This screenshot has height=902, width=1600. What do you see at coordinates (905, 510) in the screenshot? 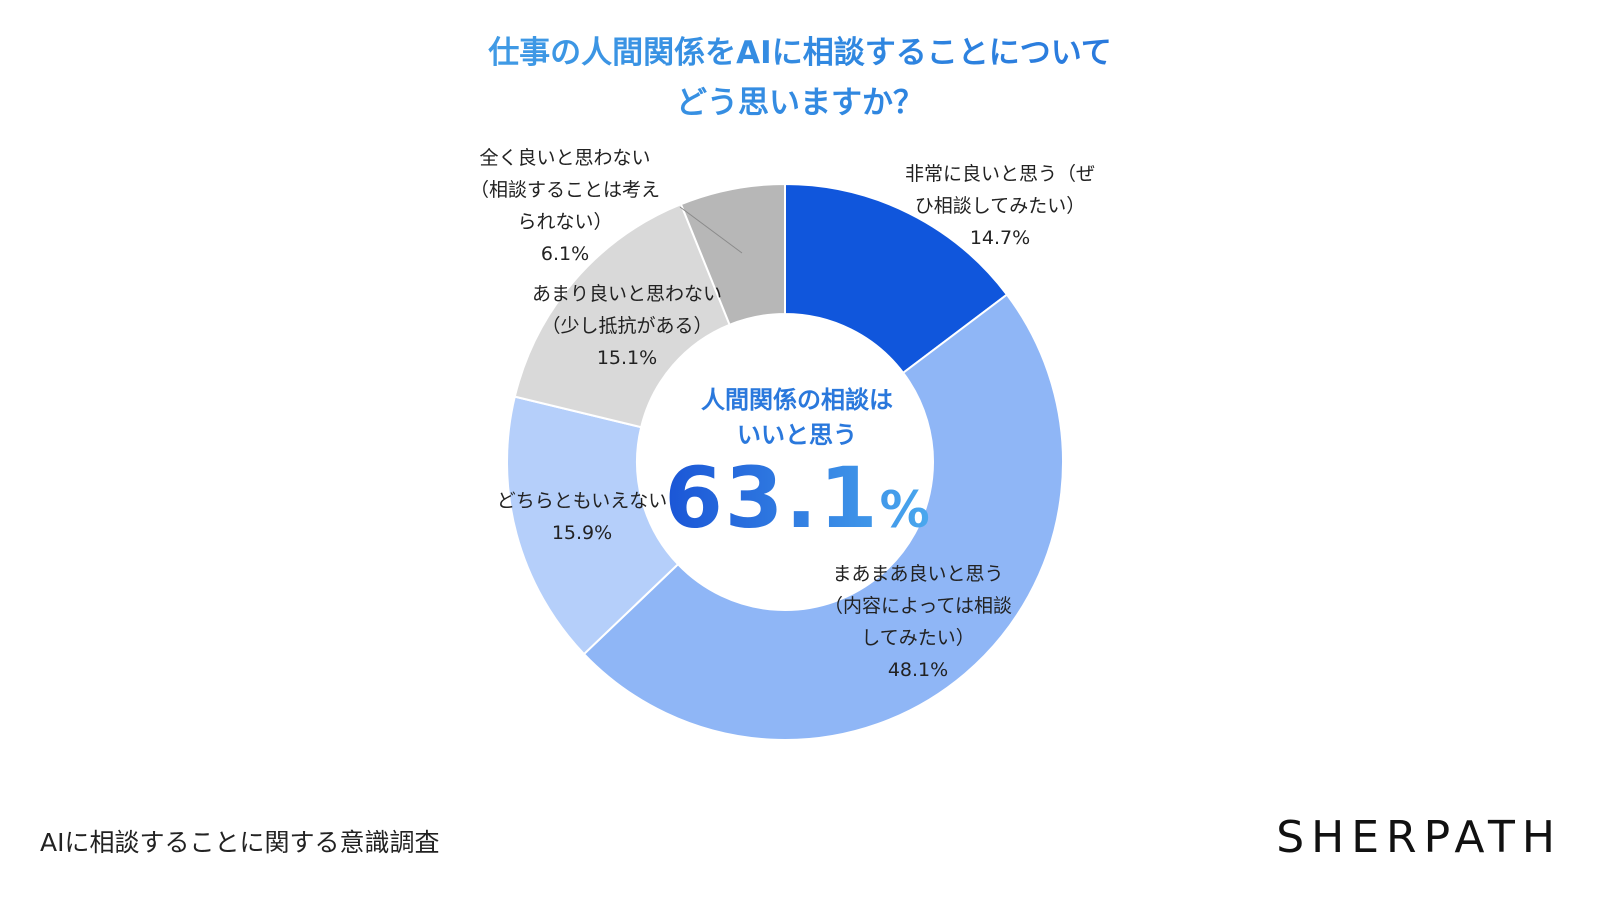
I see `center-percentage-unit: %` at bounding box center [905, 510].